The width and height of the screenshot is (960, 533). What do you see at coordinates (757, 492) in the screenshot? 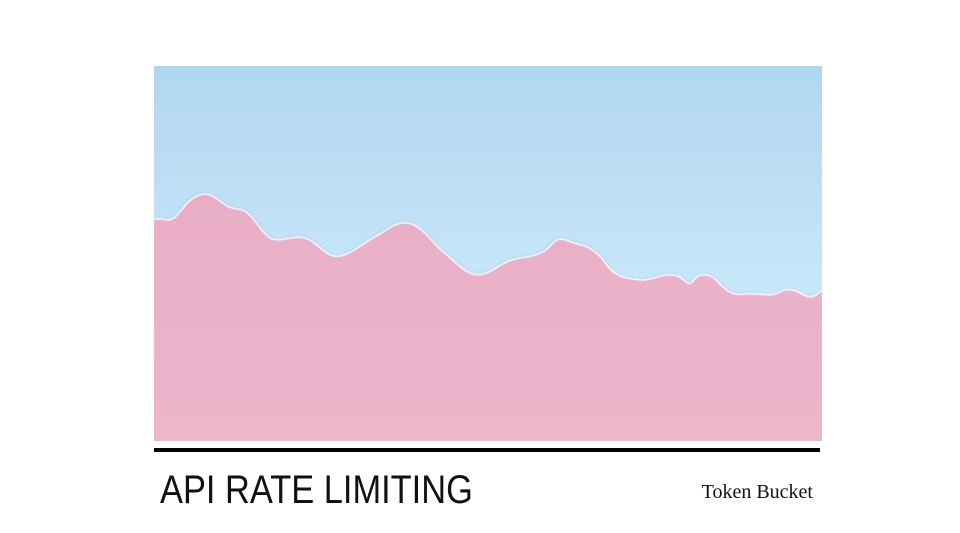
I see `slide-subtitle: Token Bucket` at bounding box center [757, 492].